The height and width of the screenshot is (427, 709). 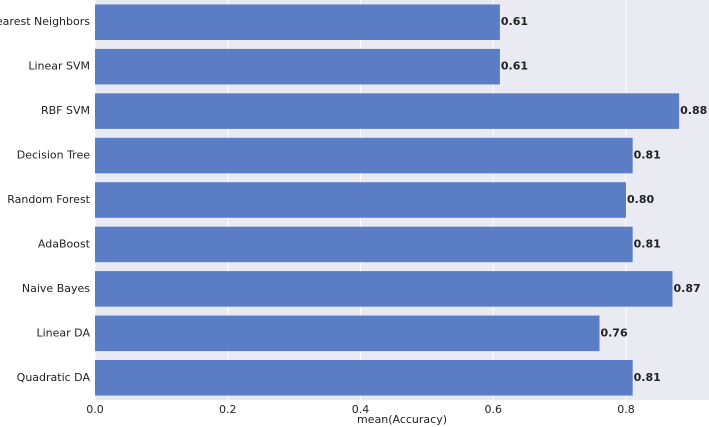 What do you see at coordinates (361, 409) in the screenshot?
I see `x-tick-label: 0.4` at bounding box center [361, 409].